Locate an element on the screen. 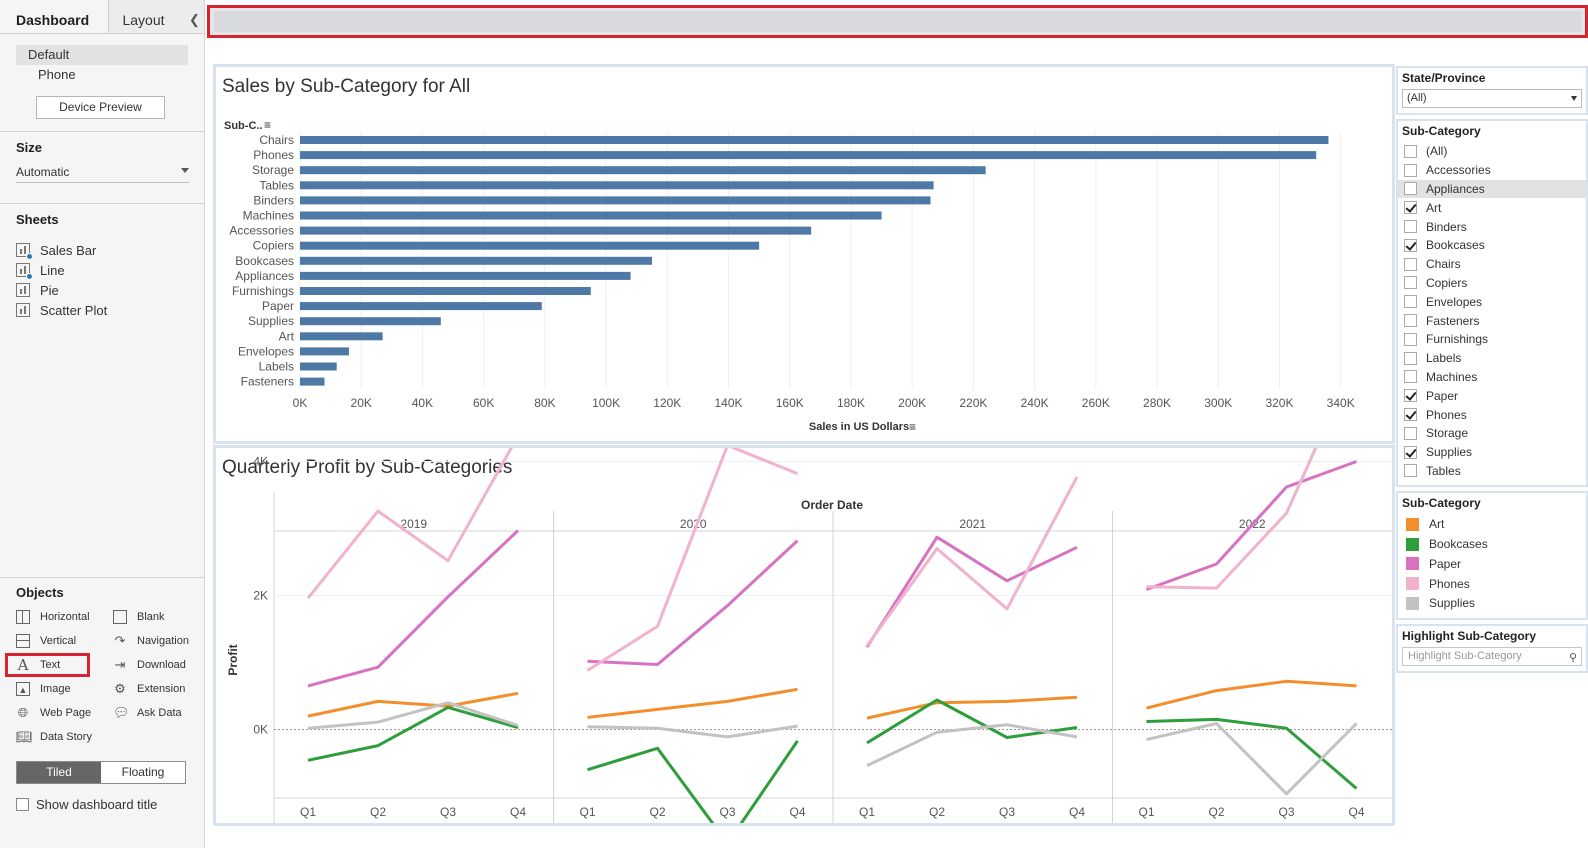 The image size is (1588, 848). filter-item: Binders is located at coordinates (1492, 226).